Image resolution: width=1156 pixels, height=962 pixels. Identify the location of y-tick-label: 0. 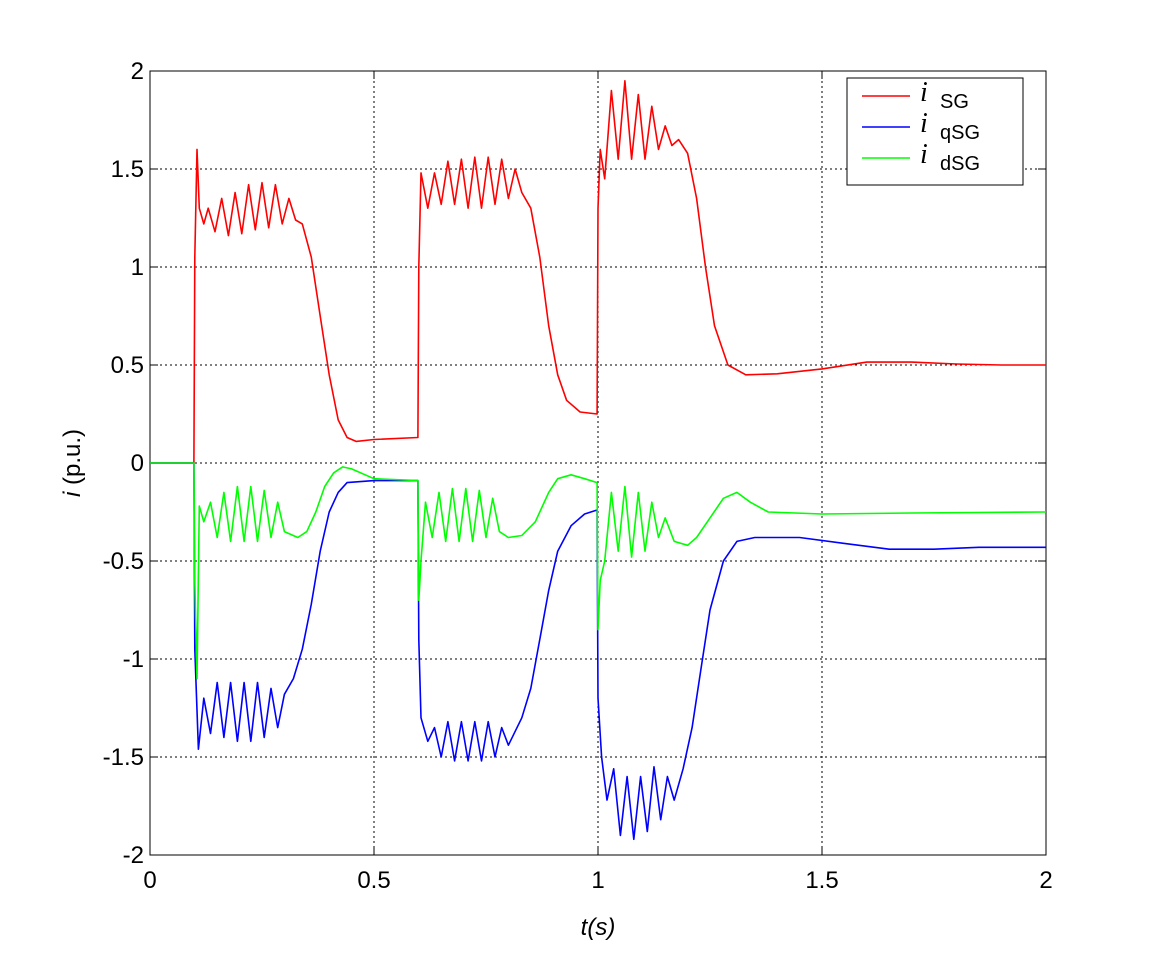
(137, 463).